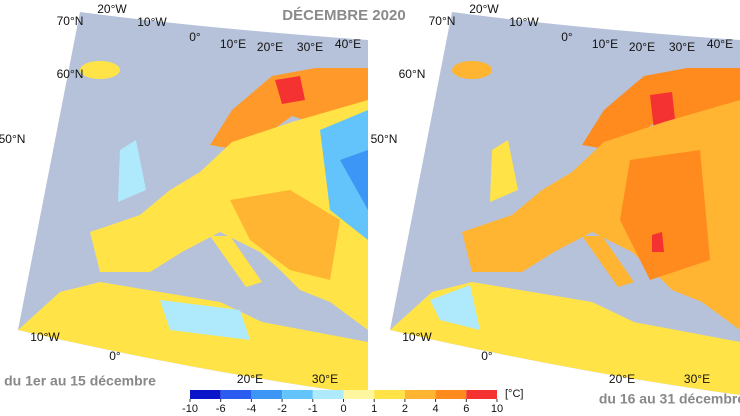 The height and width of the screenshot is (416, 740). What do you see at coordinates (252, 409) in the screenshot?
I see `legend-tick-label: -4` at bounding box center [252, 409].